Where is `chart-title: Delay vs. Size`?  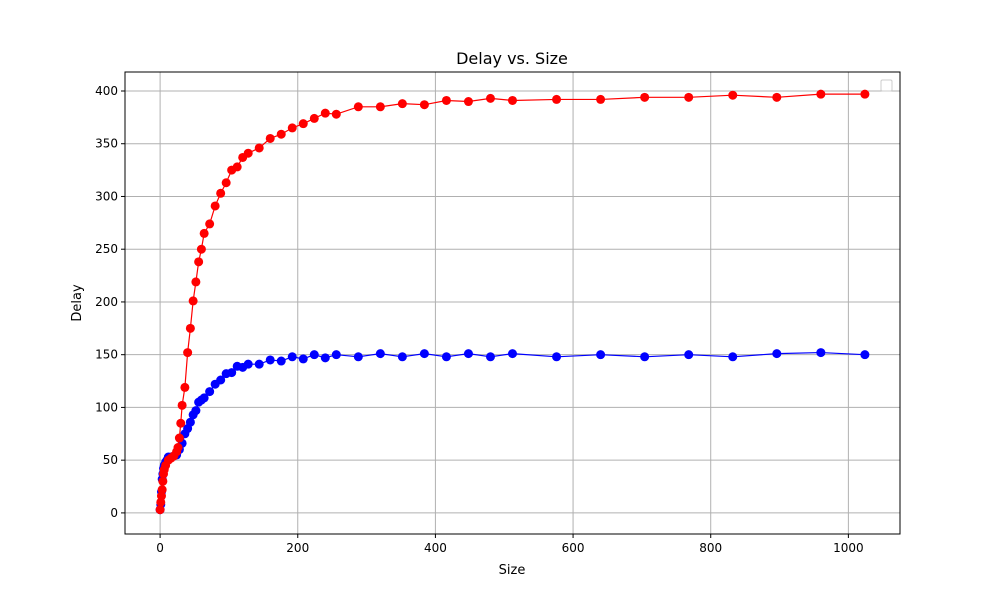 chart-title: Delay vs. Size is located at coordinates (512, 58).